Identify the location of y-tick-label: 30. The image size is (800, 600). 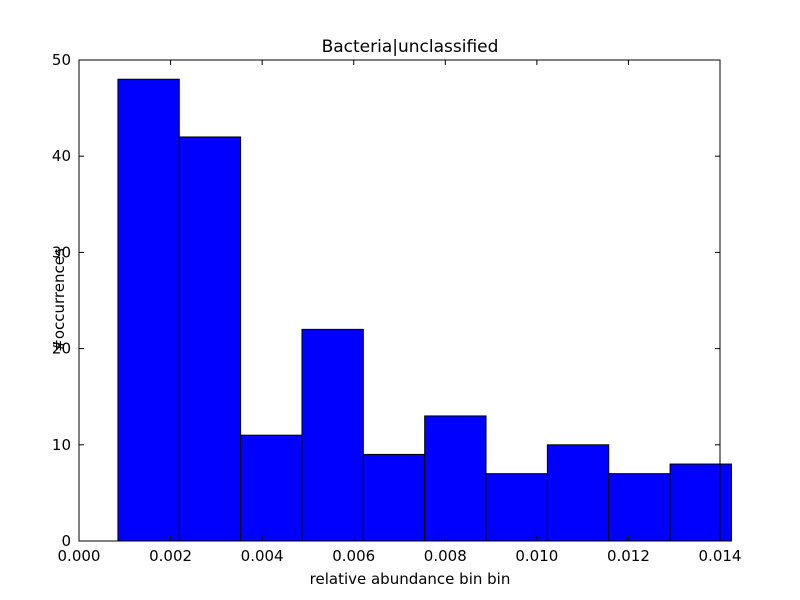
(61, 252).